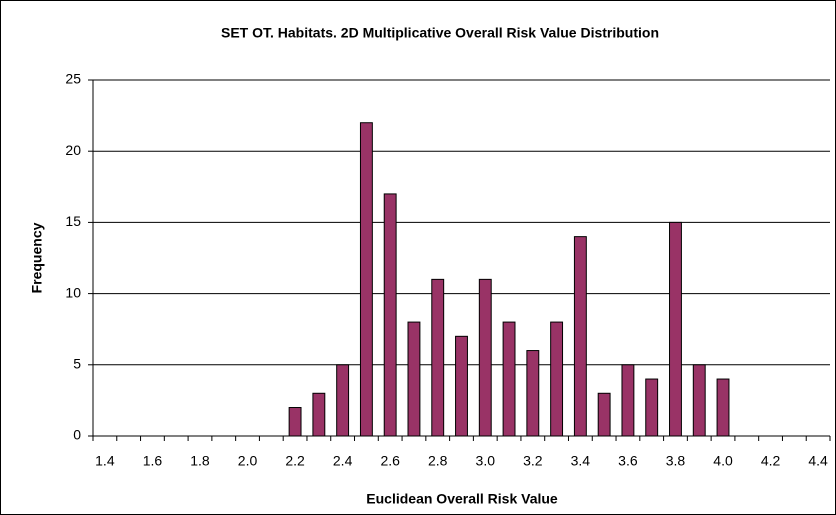 This screenshot has height=515, width=836. I want to click on x-tick-label: 3.2, so click(533, 461).